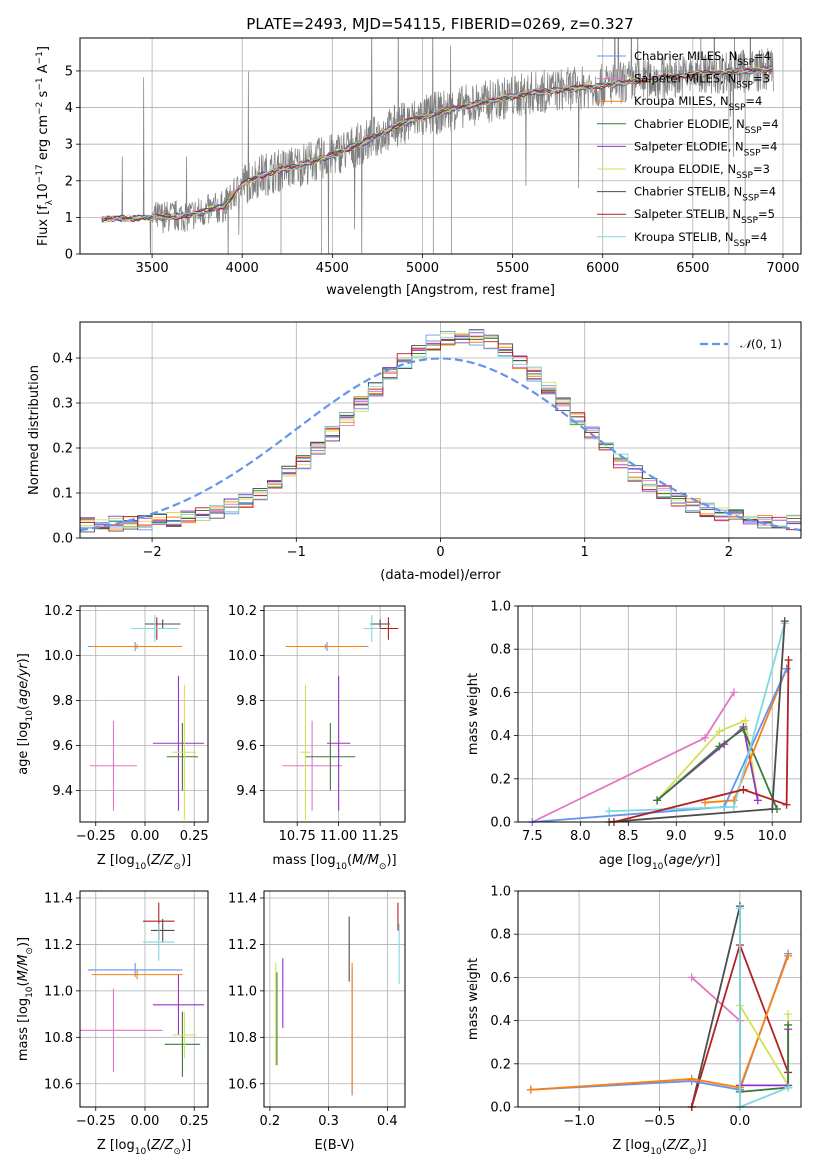 This screenshot has height=1170, width=819. Describe the element at coordinates (62, 701) in the screenshot. I see `age-vs-Z-ytick-label: 9.8` at that location.